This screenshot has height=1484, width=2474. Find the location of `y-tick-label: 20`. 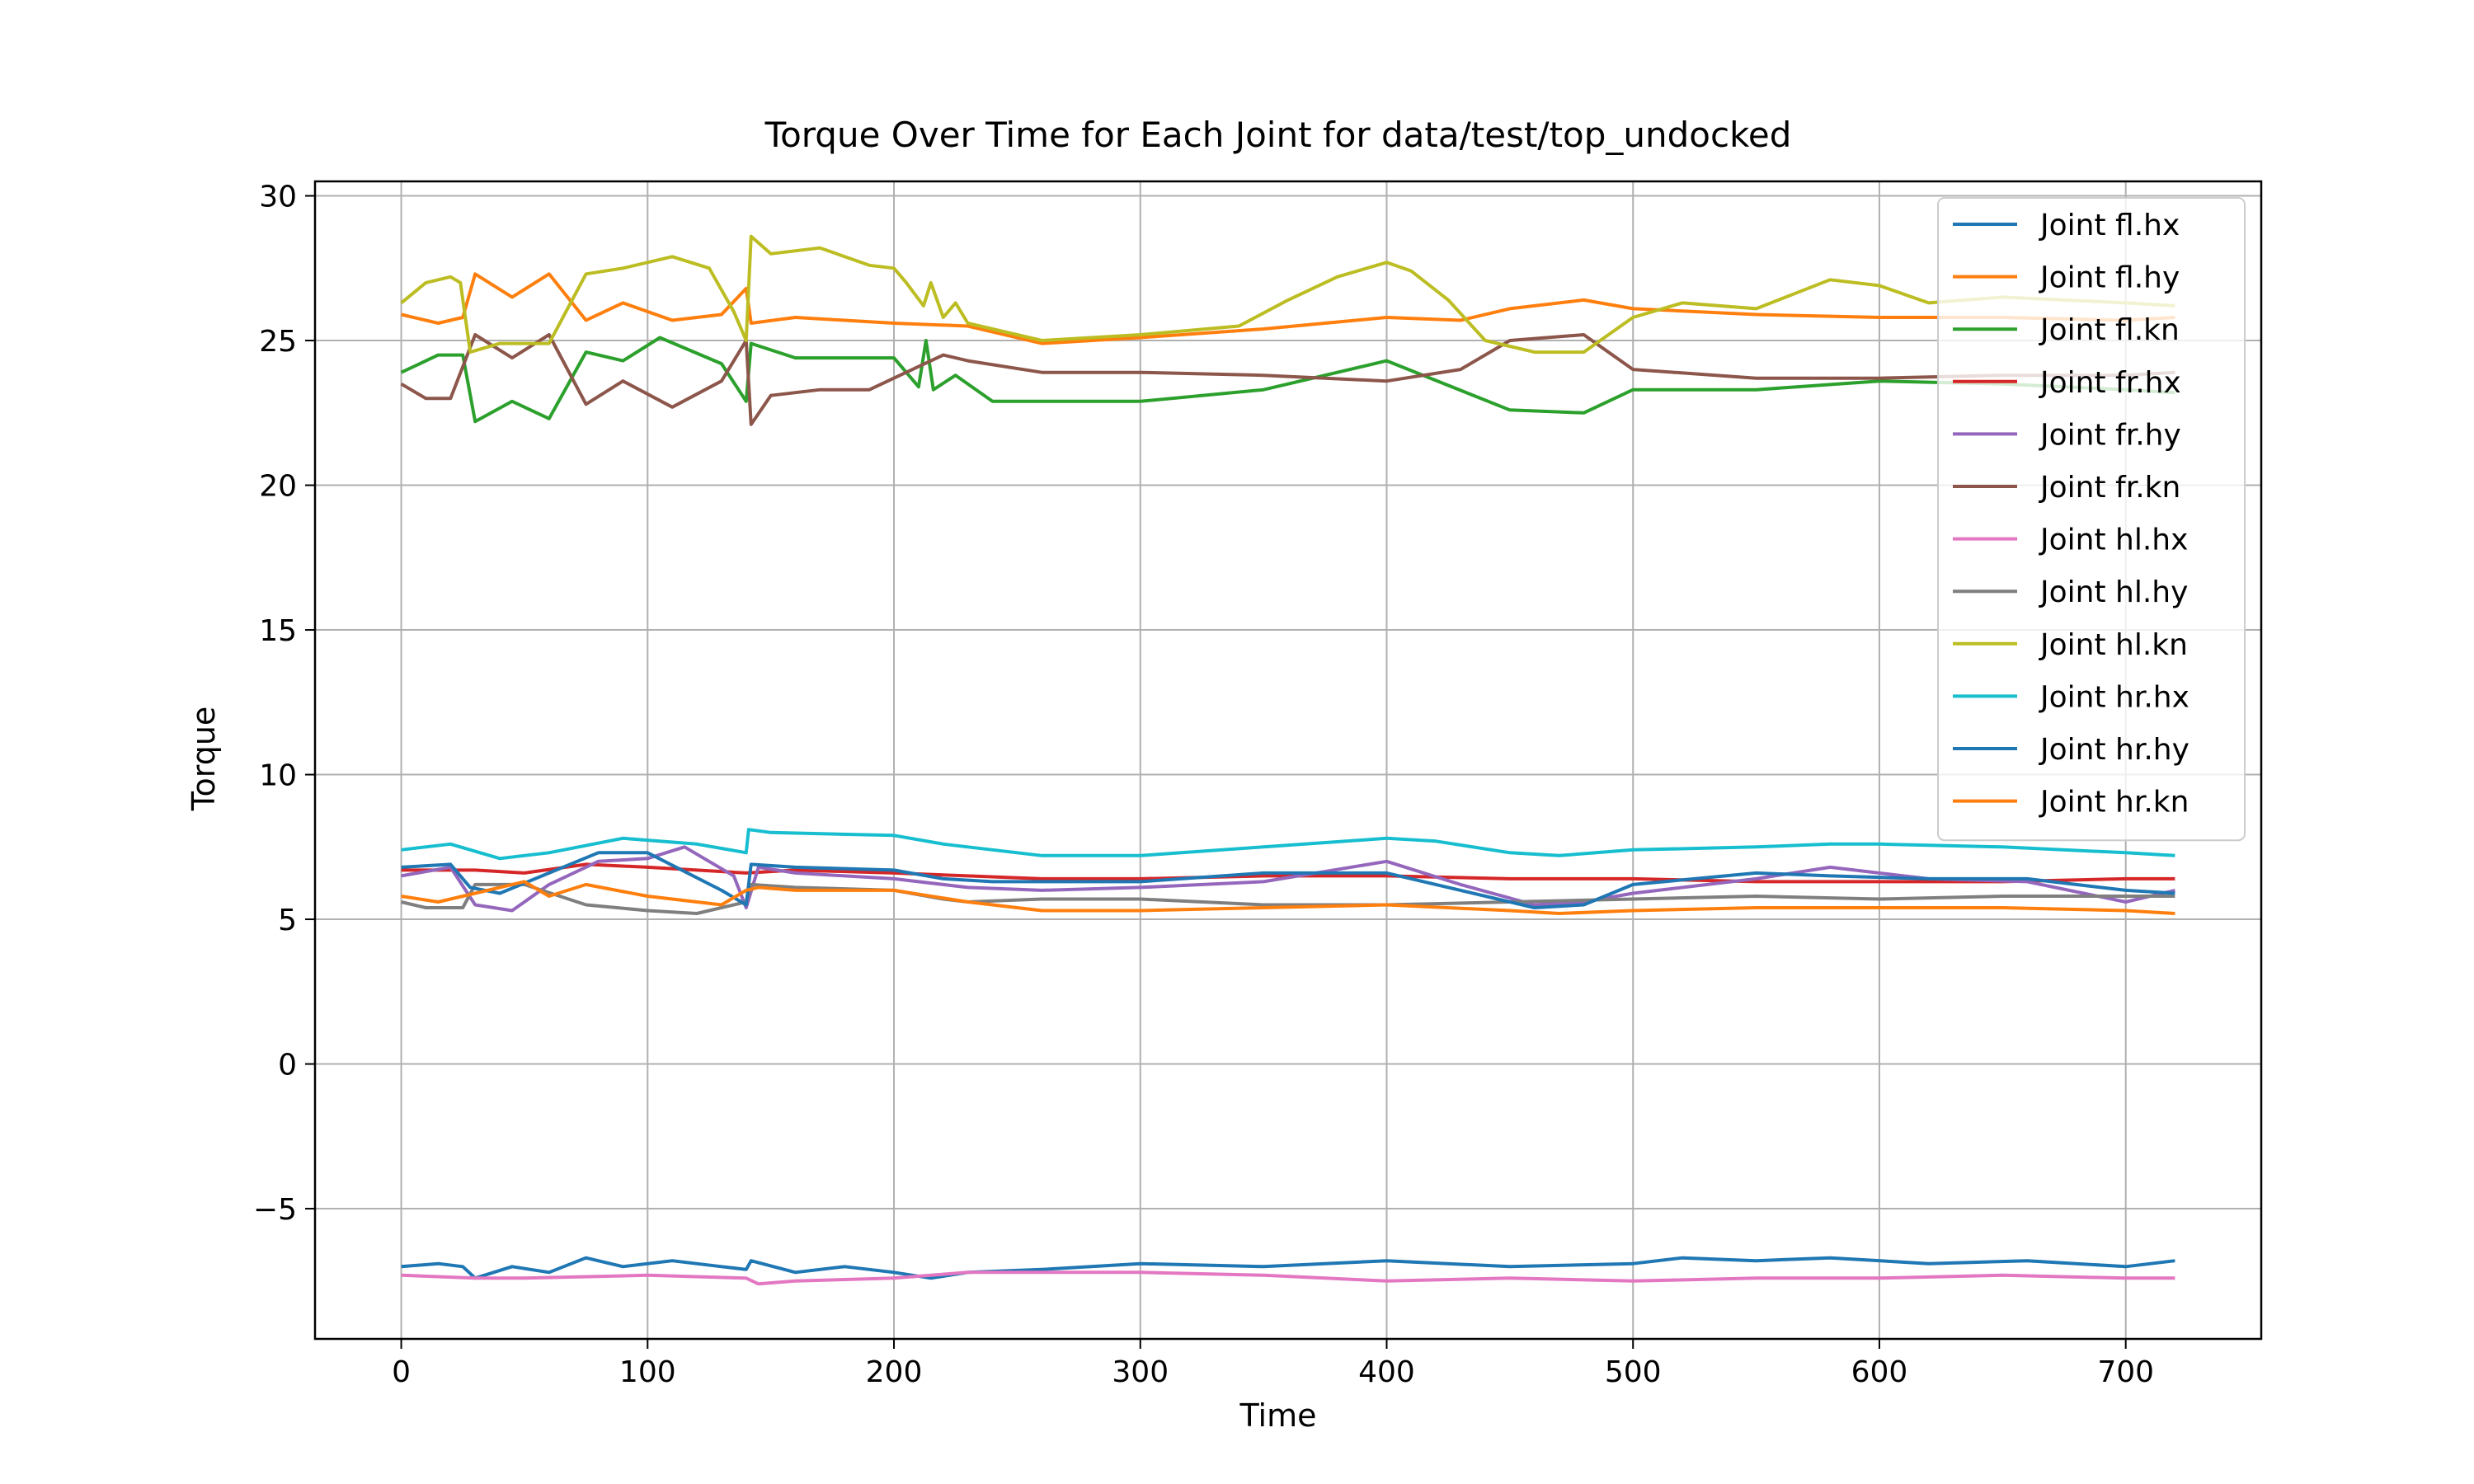

y-tick-label: 20 is located at coordinates (278, 487).